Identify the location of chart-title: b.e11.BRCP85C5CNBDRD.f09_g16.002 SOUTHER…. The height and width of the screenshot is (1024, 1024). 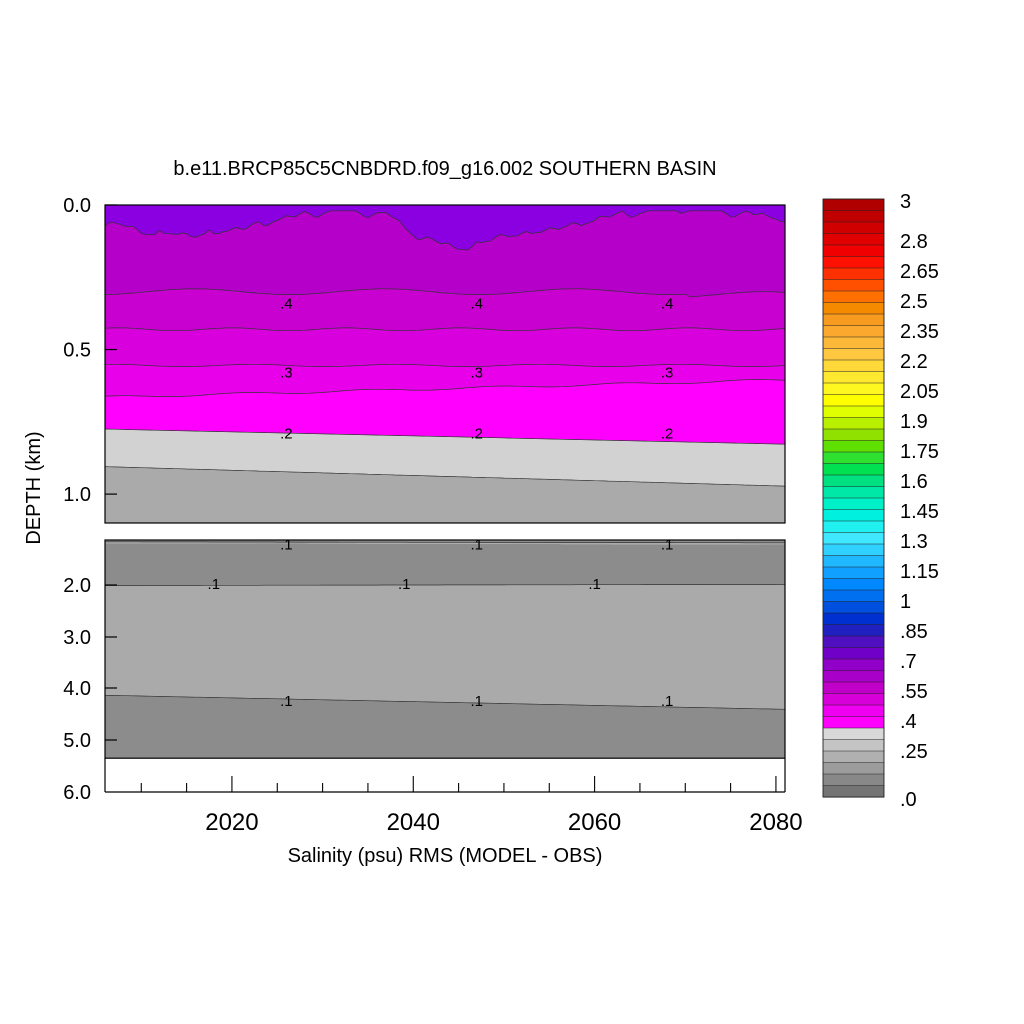
(444, 169).